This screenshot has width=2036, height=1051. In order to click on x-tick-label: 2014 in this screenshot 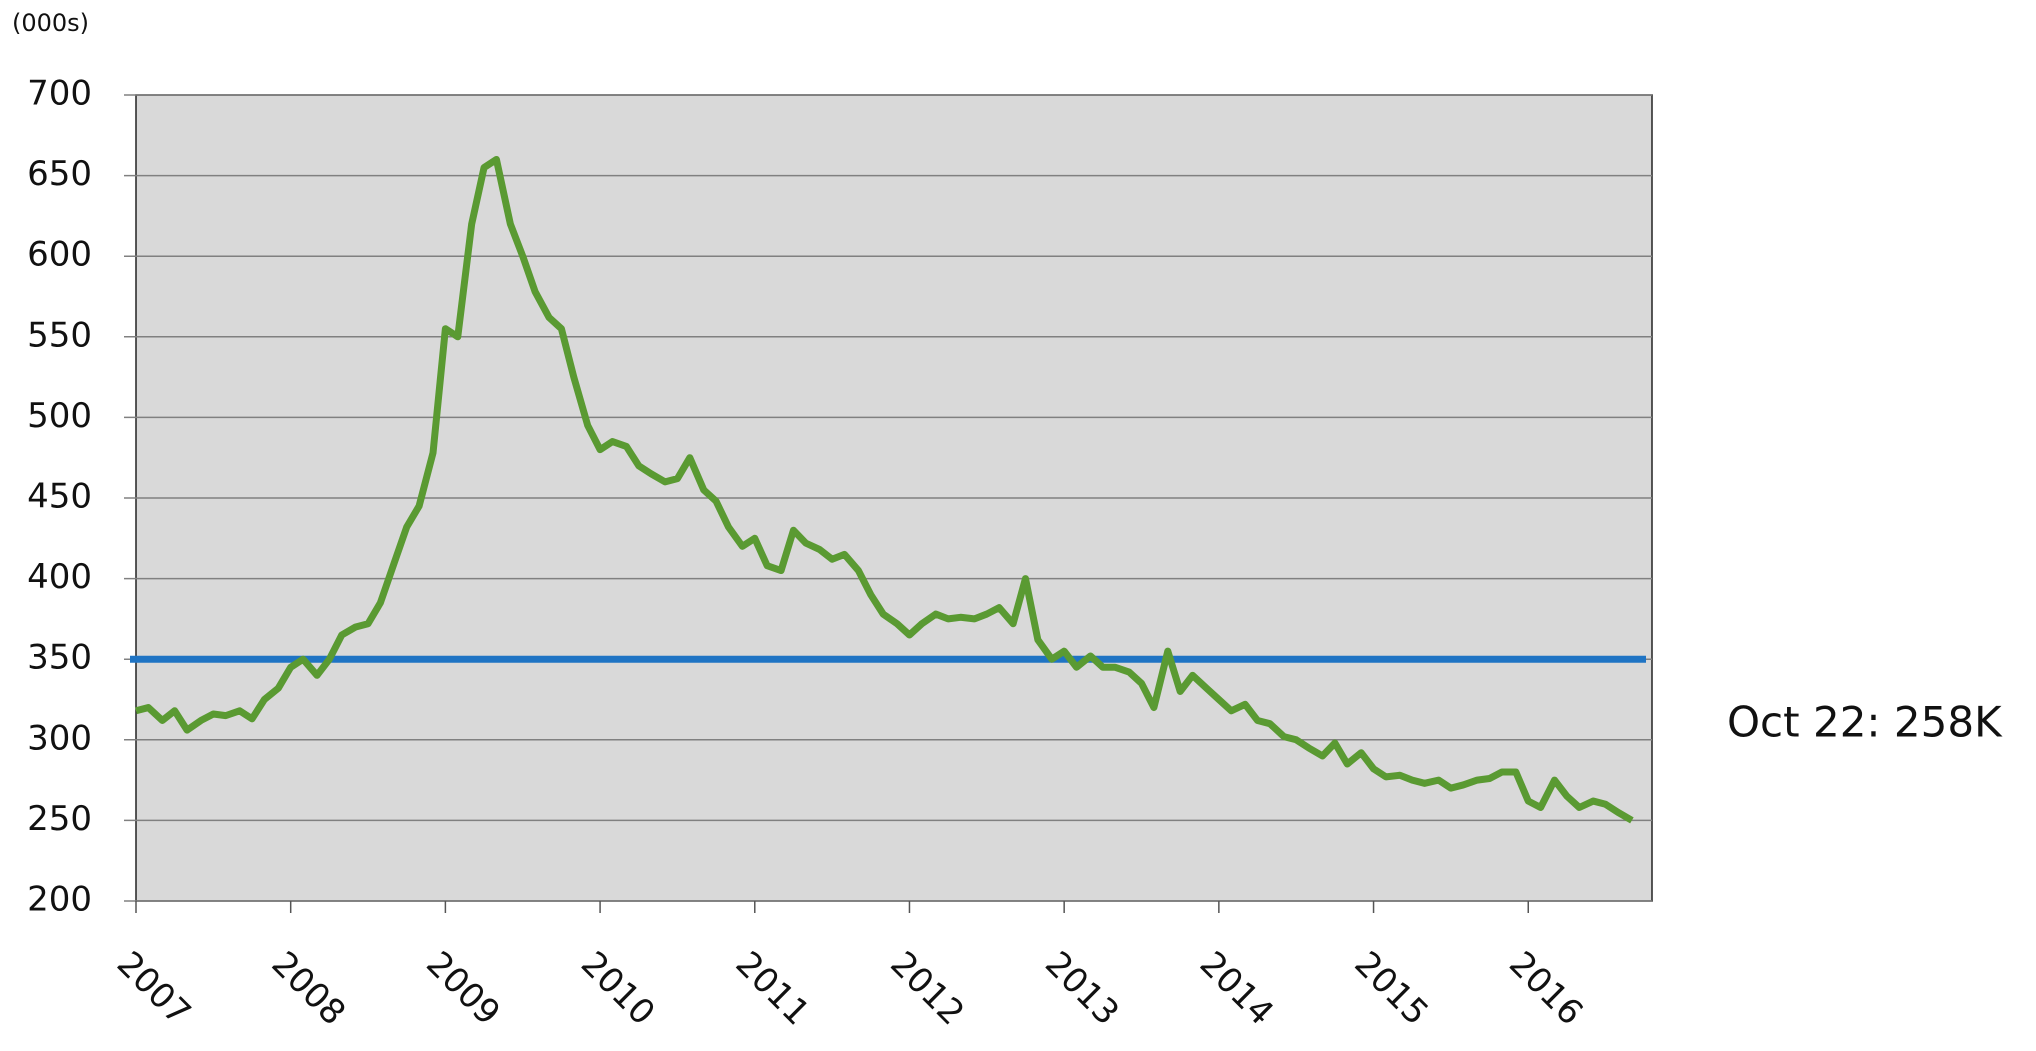, I will do `click(1236, 988)`.